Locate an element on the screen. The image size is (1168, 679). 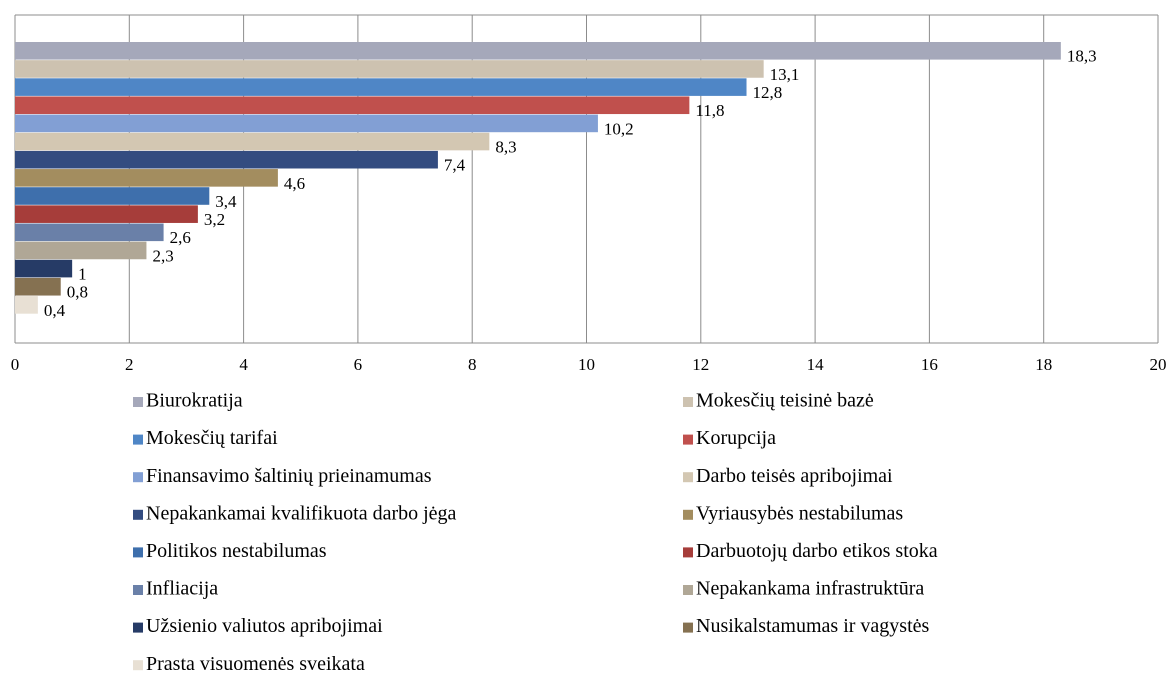
legend-label: Finansavimo šaltinių prieinamumas is located at coordinates (289, 476).